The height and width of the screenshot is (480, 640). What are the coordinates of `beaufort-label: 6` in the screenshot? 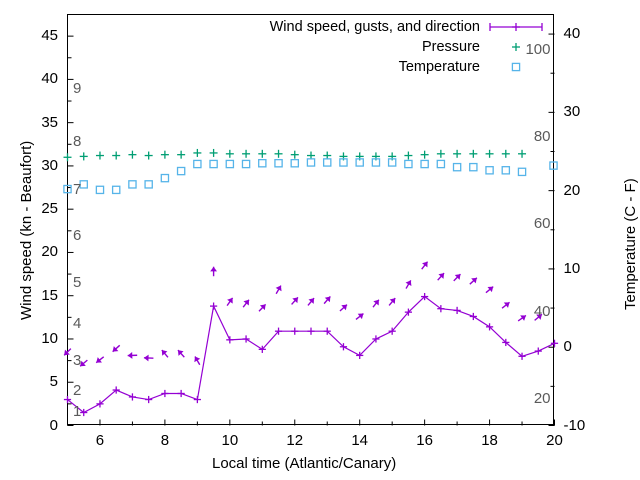 It's located at (77, 235).